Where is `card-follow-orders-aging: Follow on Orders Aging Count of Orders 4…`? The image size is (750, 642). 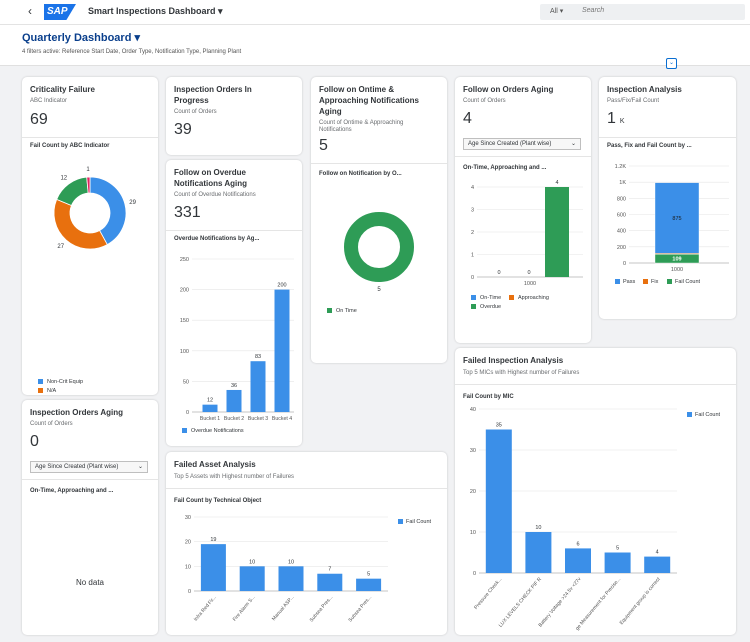
card-follow-orders-aging: Follow on Orders Aging Count of Orders 4… is located at coordinates (523, 210).